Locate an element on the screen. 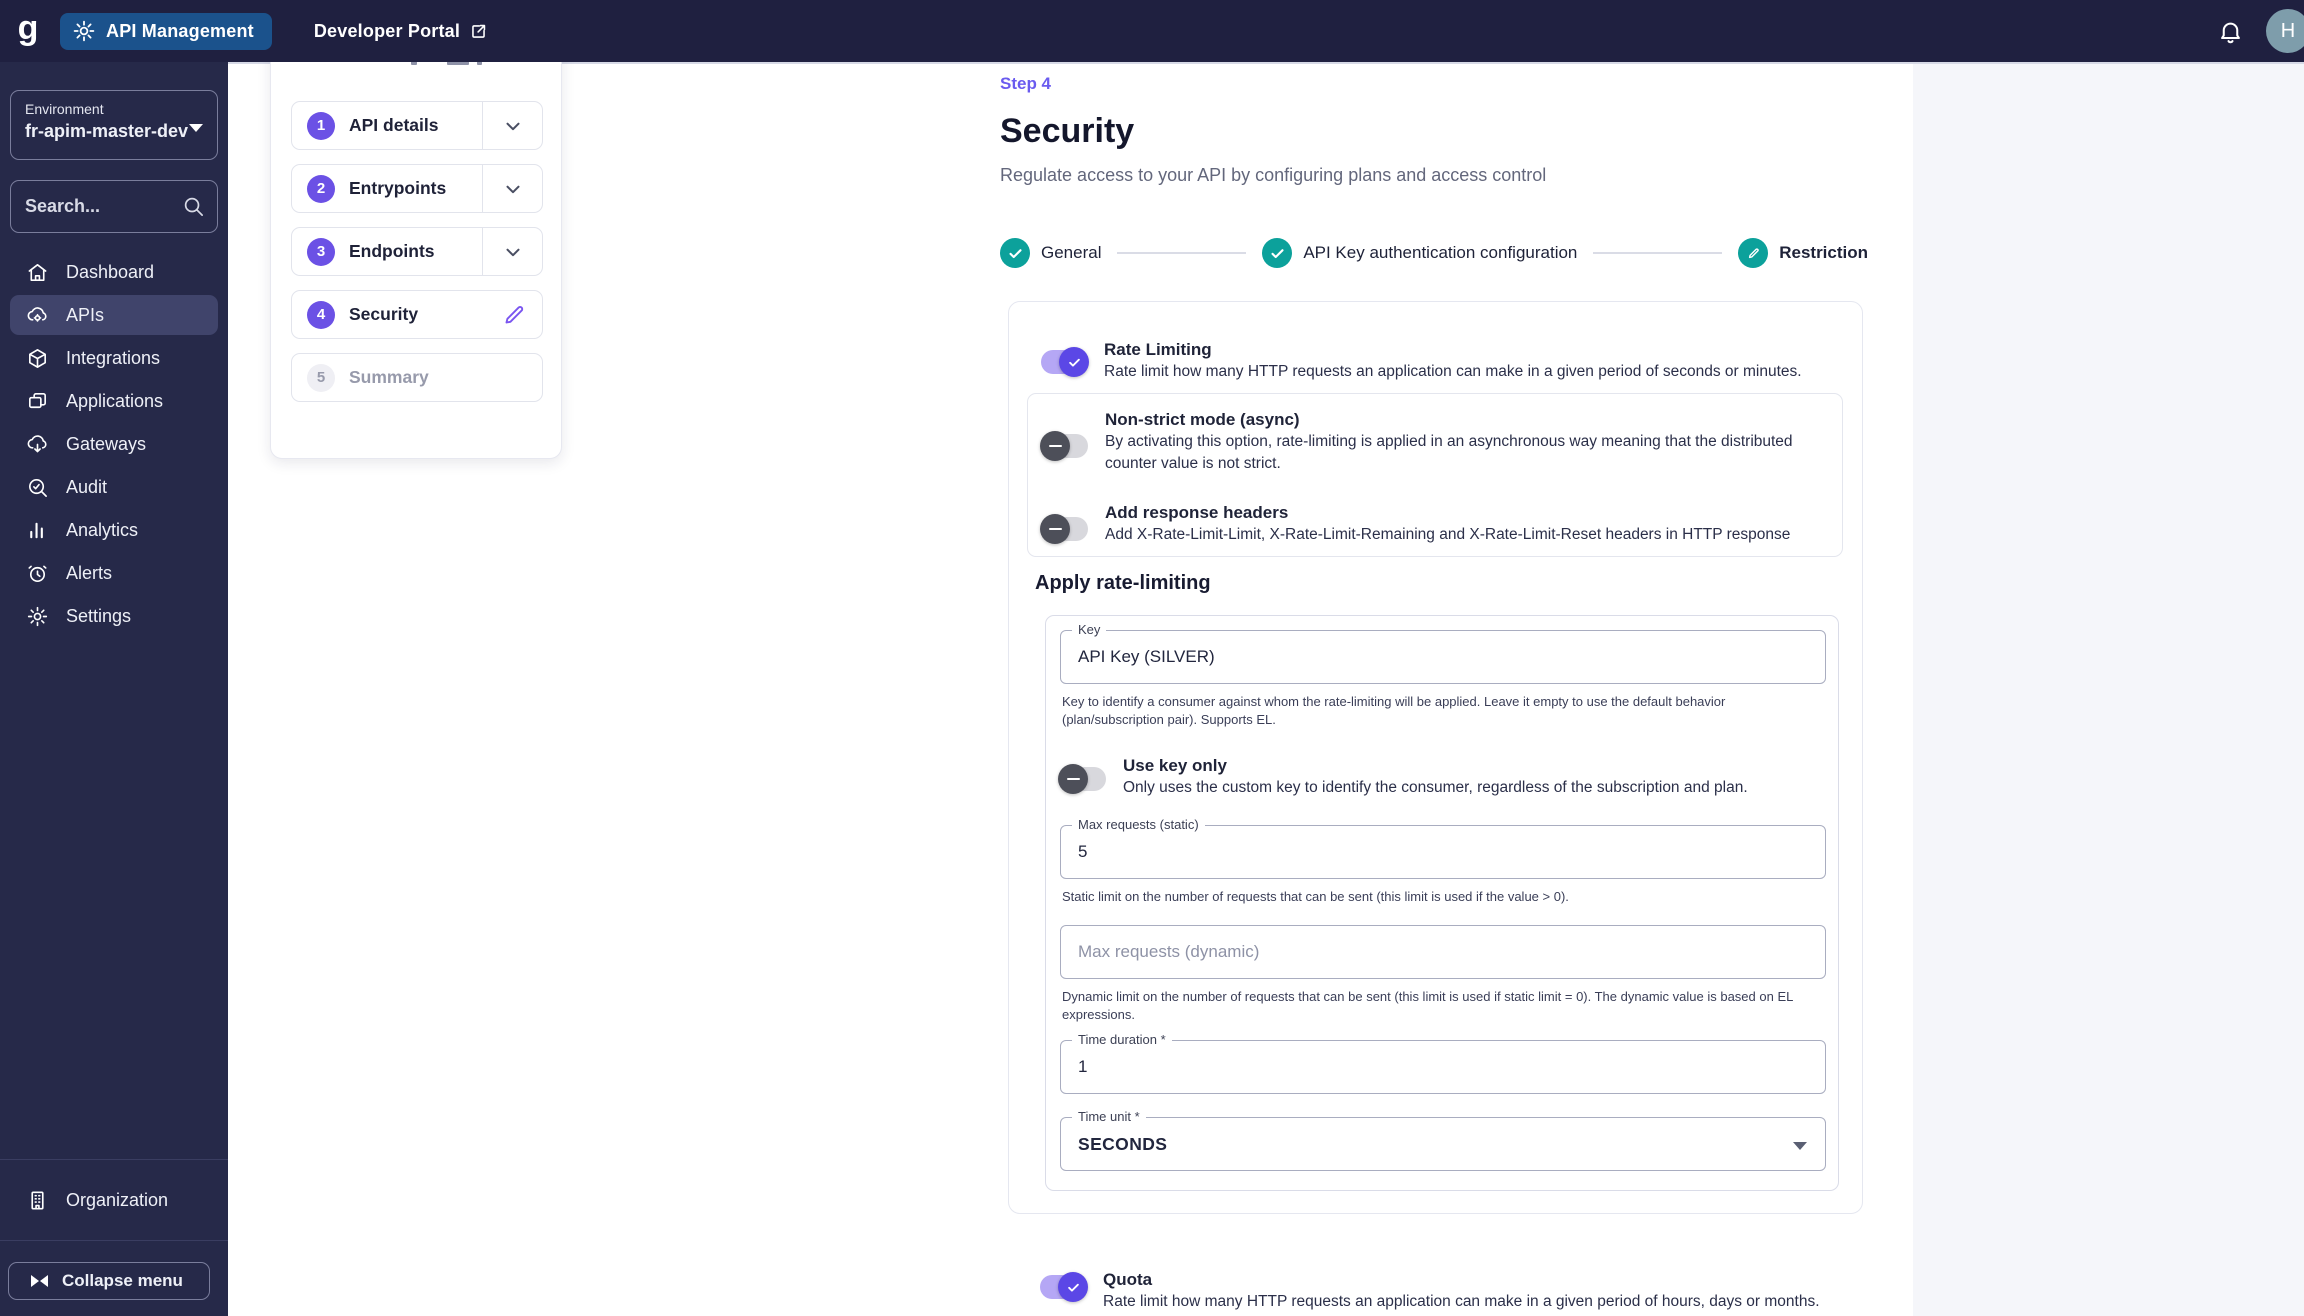 This screenshot has height=1316, width=2304. user-avatar: H is located at coordinates (2285, 31).